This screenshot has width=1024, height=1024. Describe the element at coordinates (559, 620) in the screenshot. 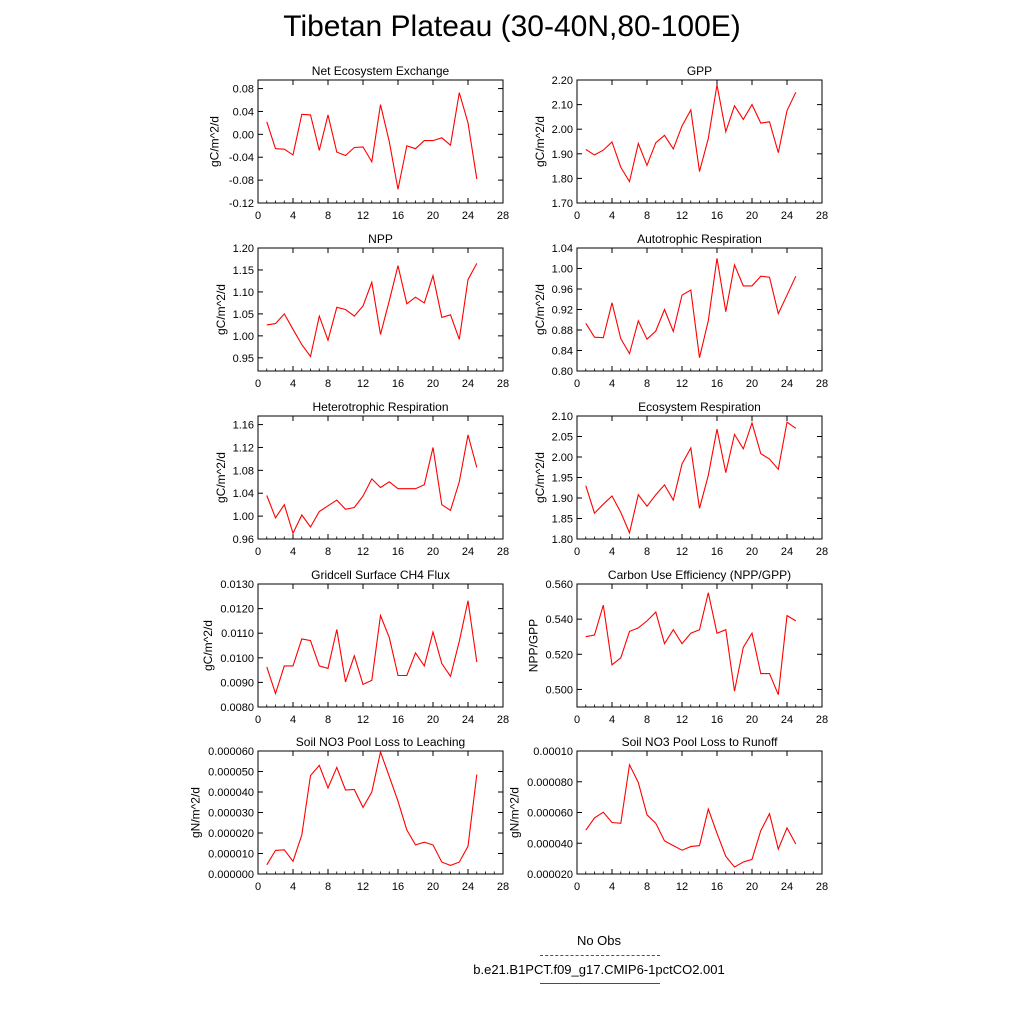

I see `y-tick-label: 0.540` at that location.